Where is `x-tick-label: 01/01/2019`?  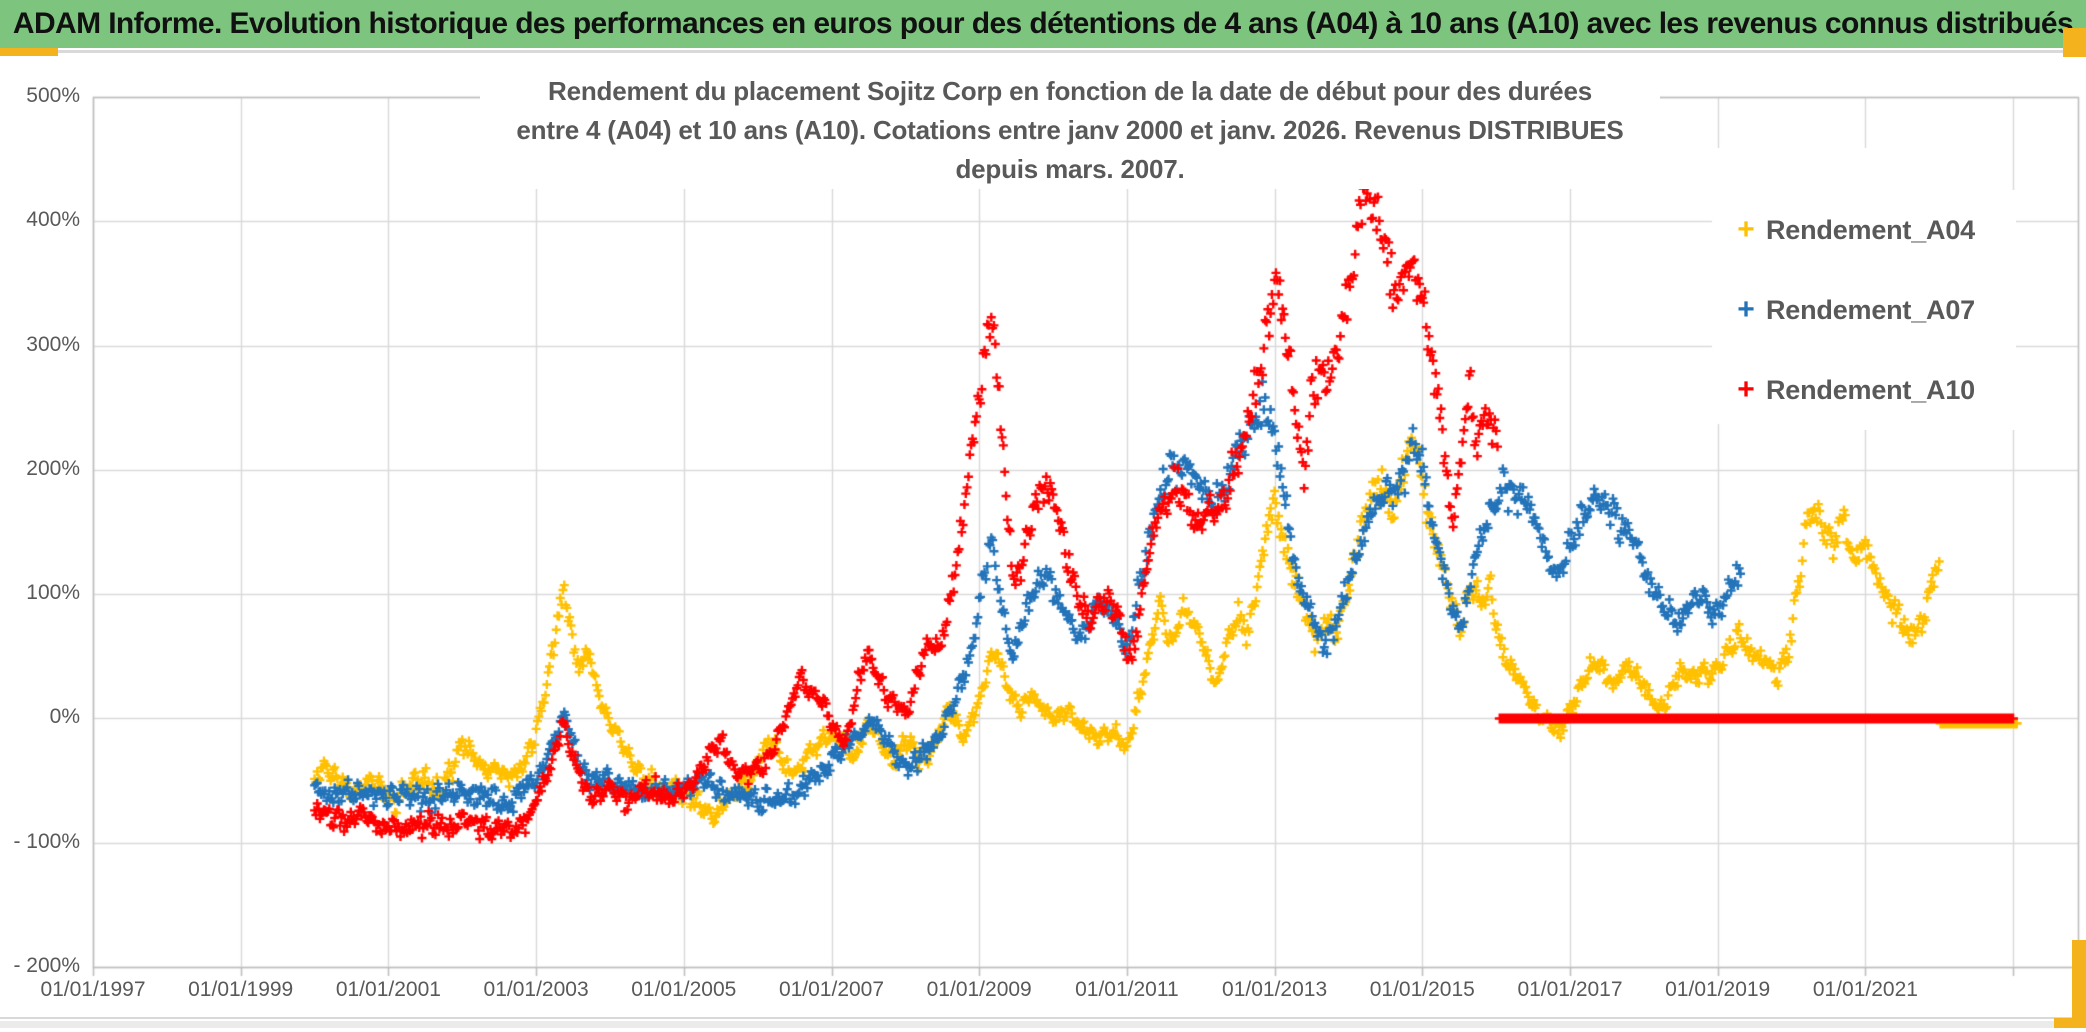 x-tick-label: 01/01/2019 is located at coordinates (1718, 989).